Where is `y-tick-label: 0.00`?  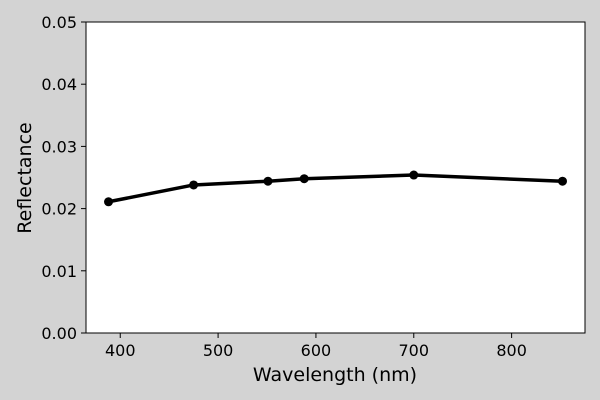 y-tick-label: 0.00 is located at coordinates (59, 333).